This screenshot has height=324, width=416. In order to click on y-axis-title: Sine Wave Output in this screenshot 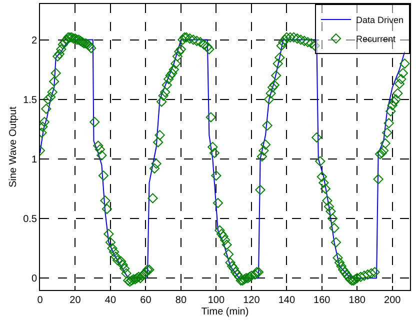, I will do `click(14, 147)`.